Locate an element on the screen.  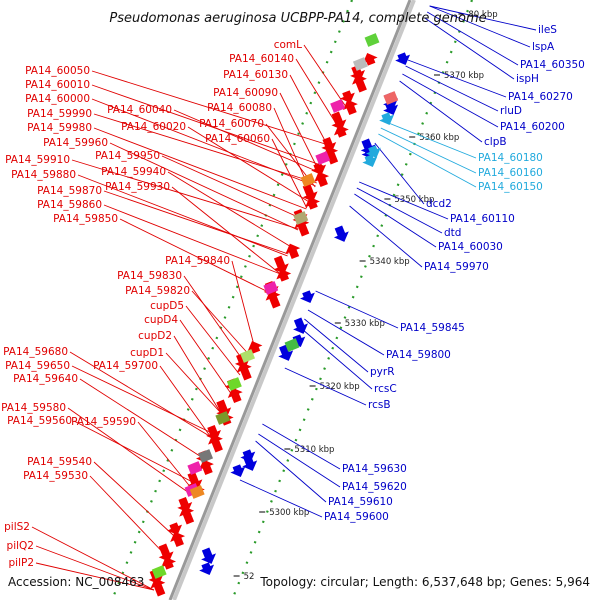
right-gene-label: PA14_60030 is located at coordinates (470, 247).